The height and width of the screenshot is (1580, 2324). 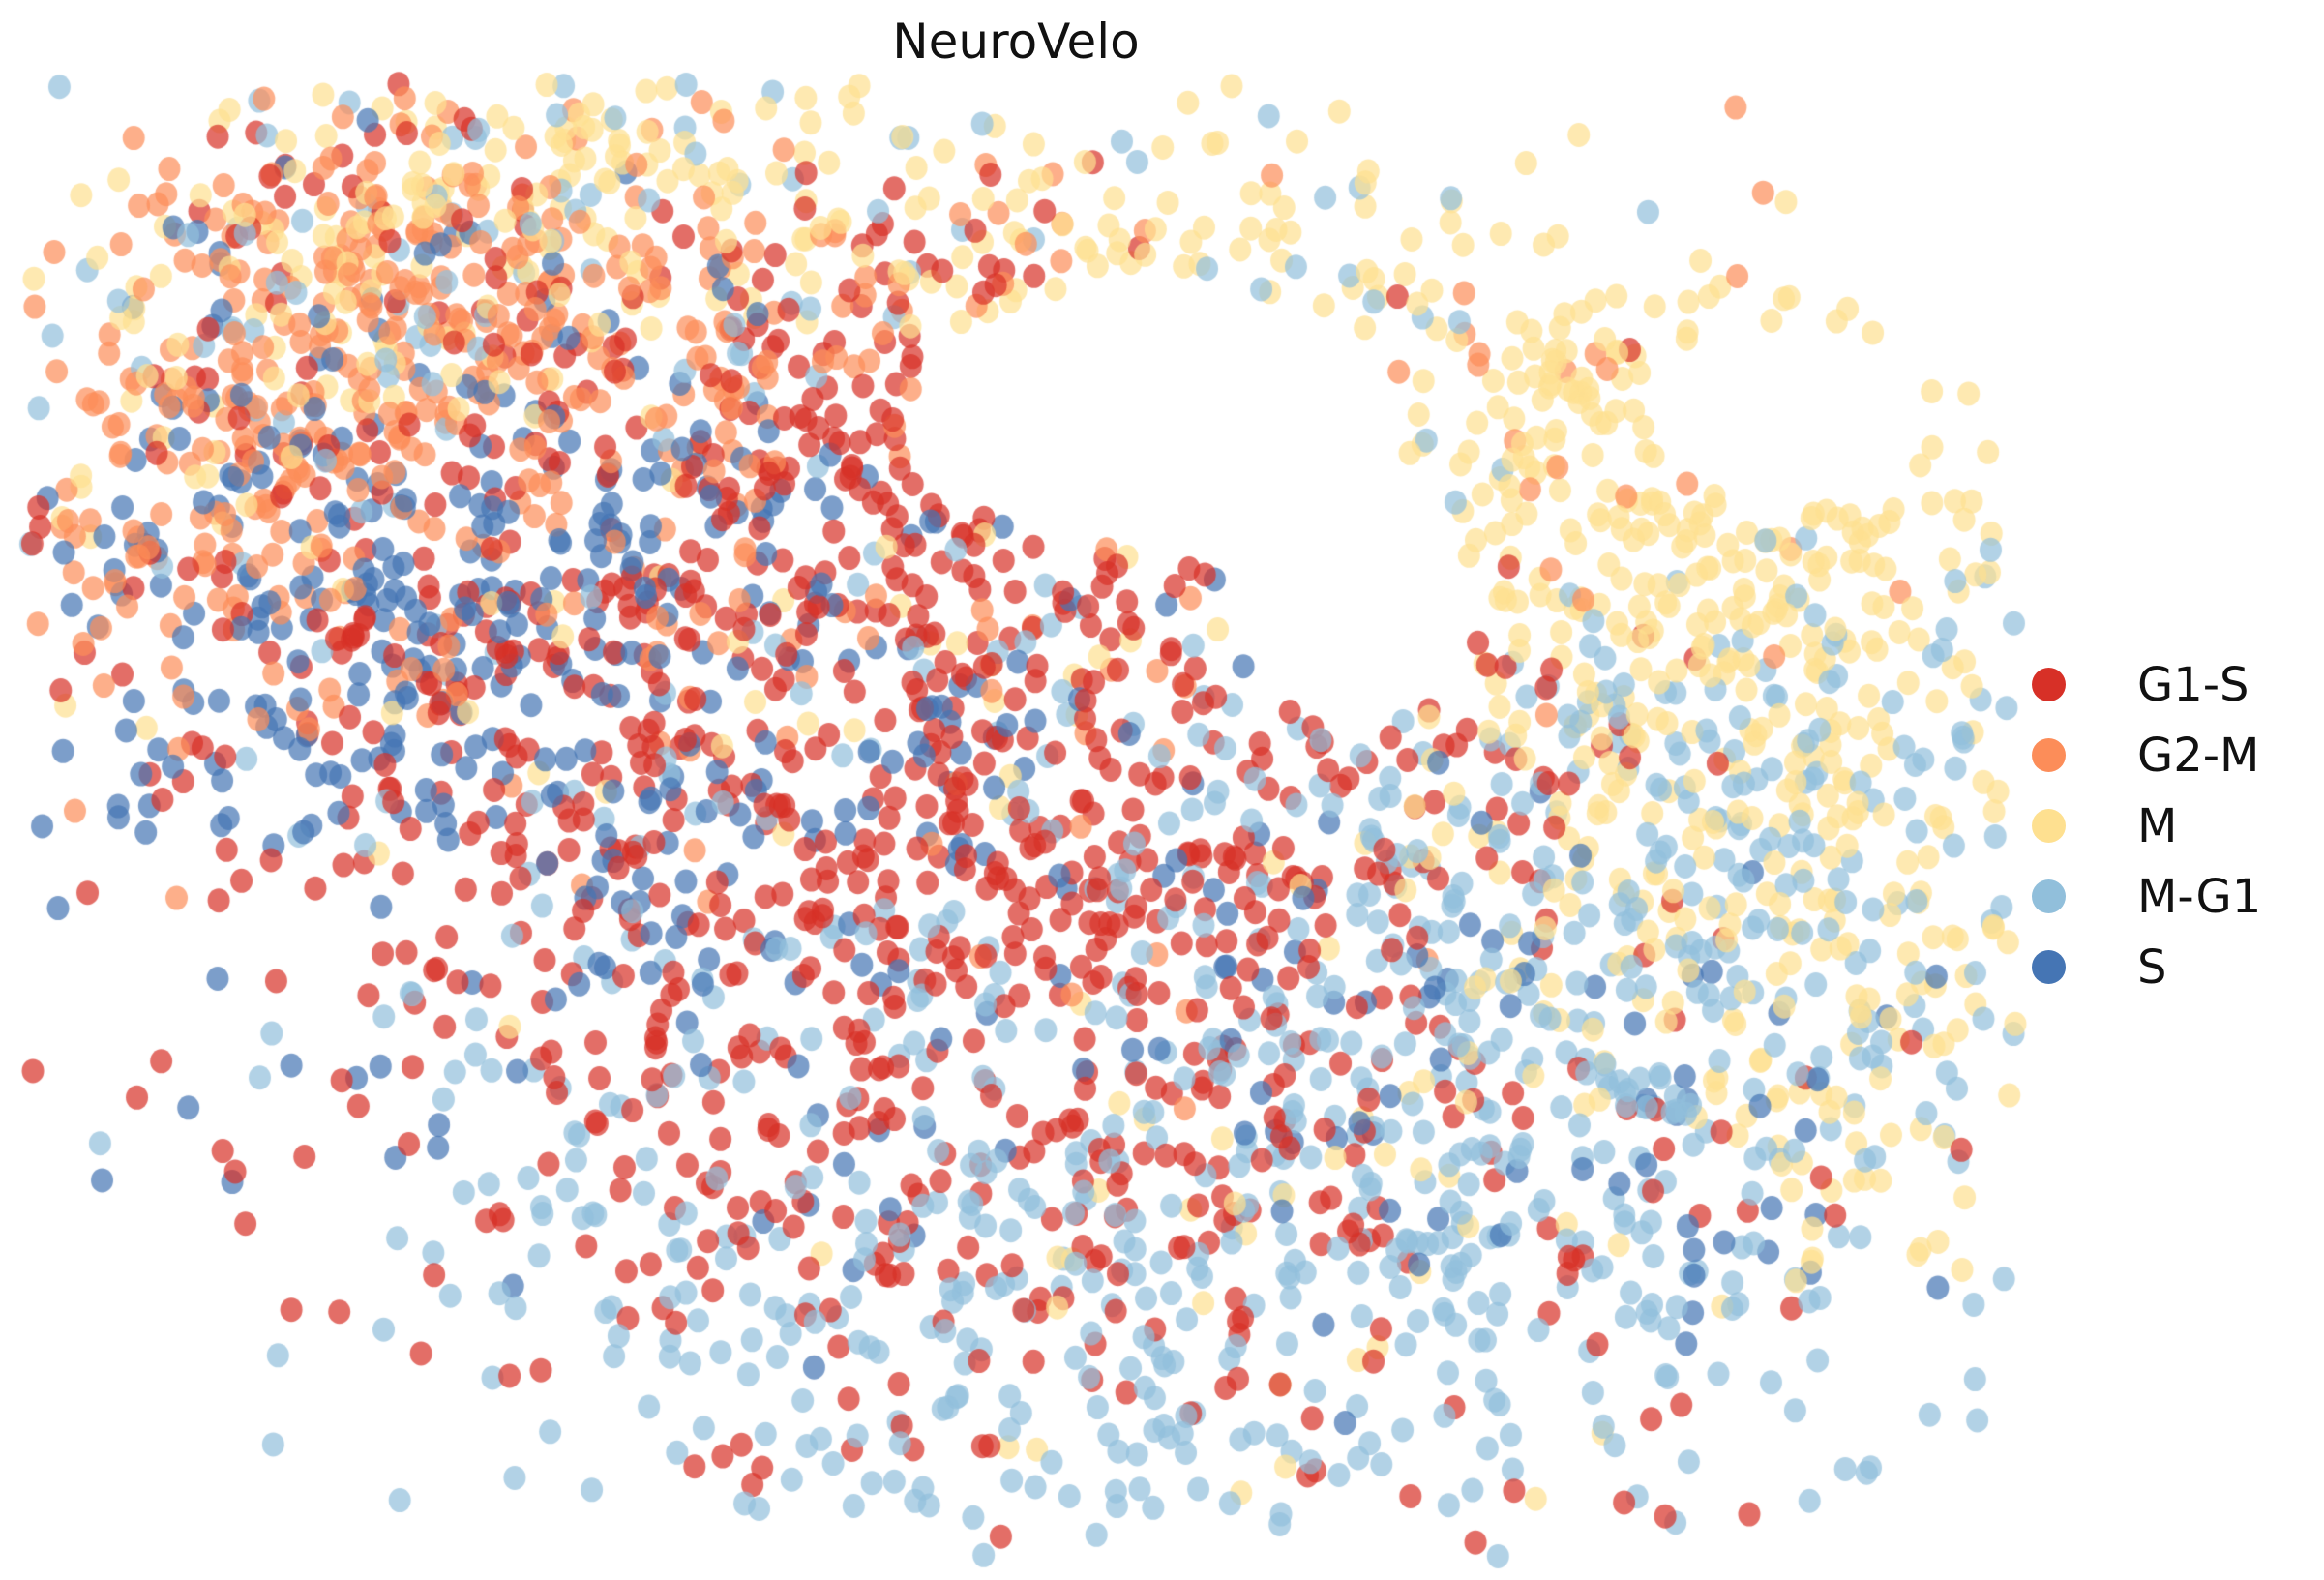 I want to click on legend-label-s: S, so click(x=2152, y=967).